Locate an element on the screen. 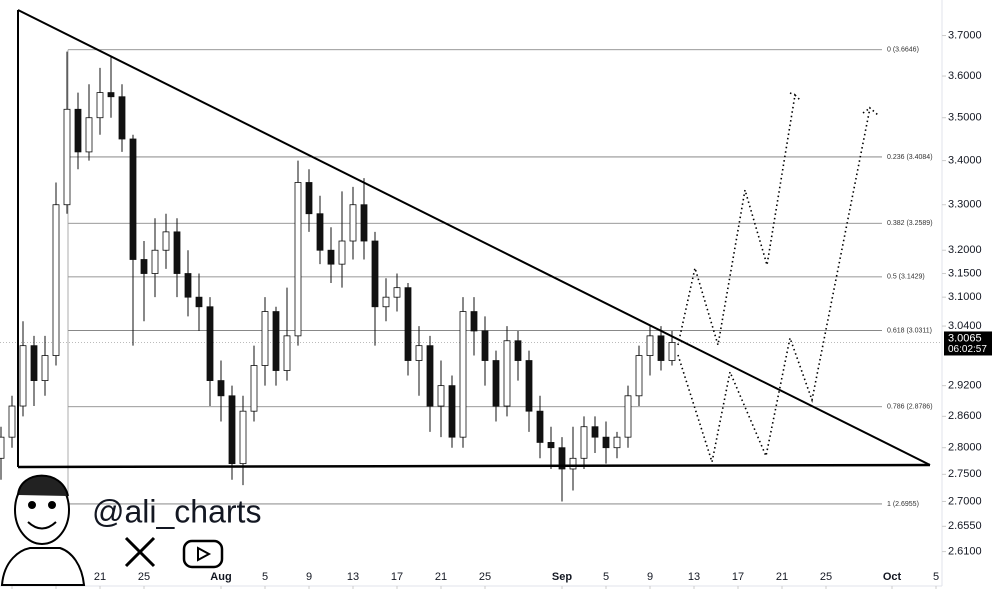  x-tick-label: Sep is located at coordinates (562, 577).